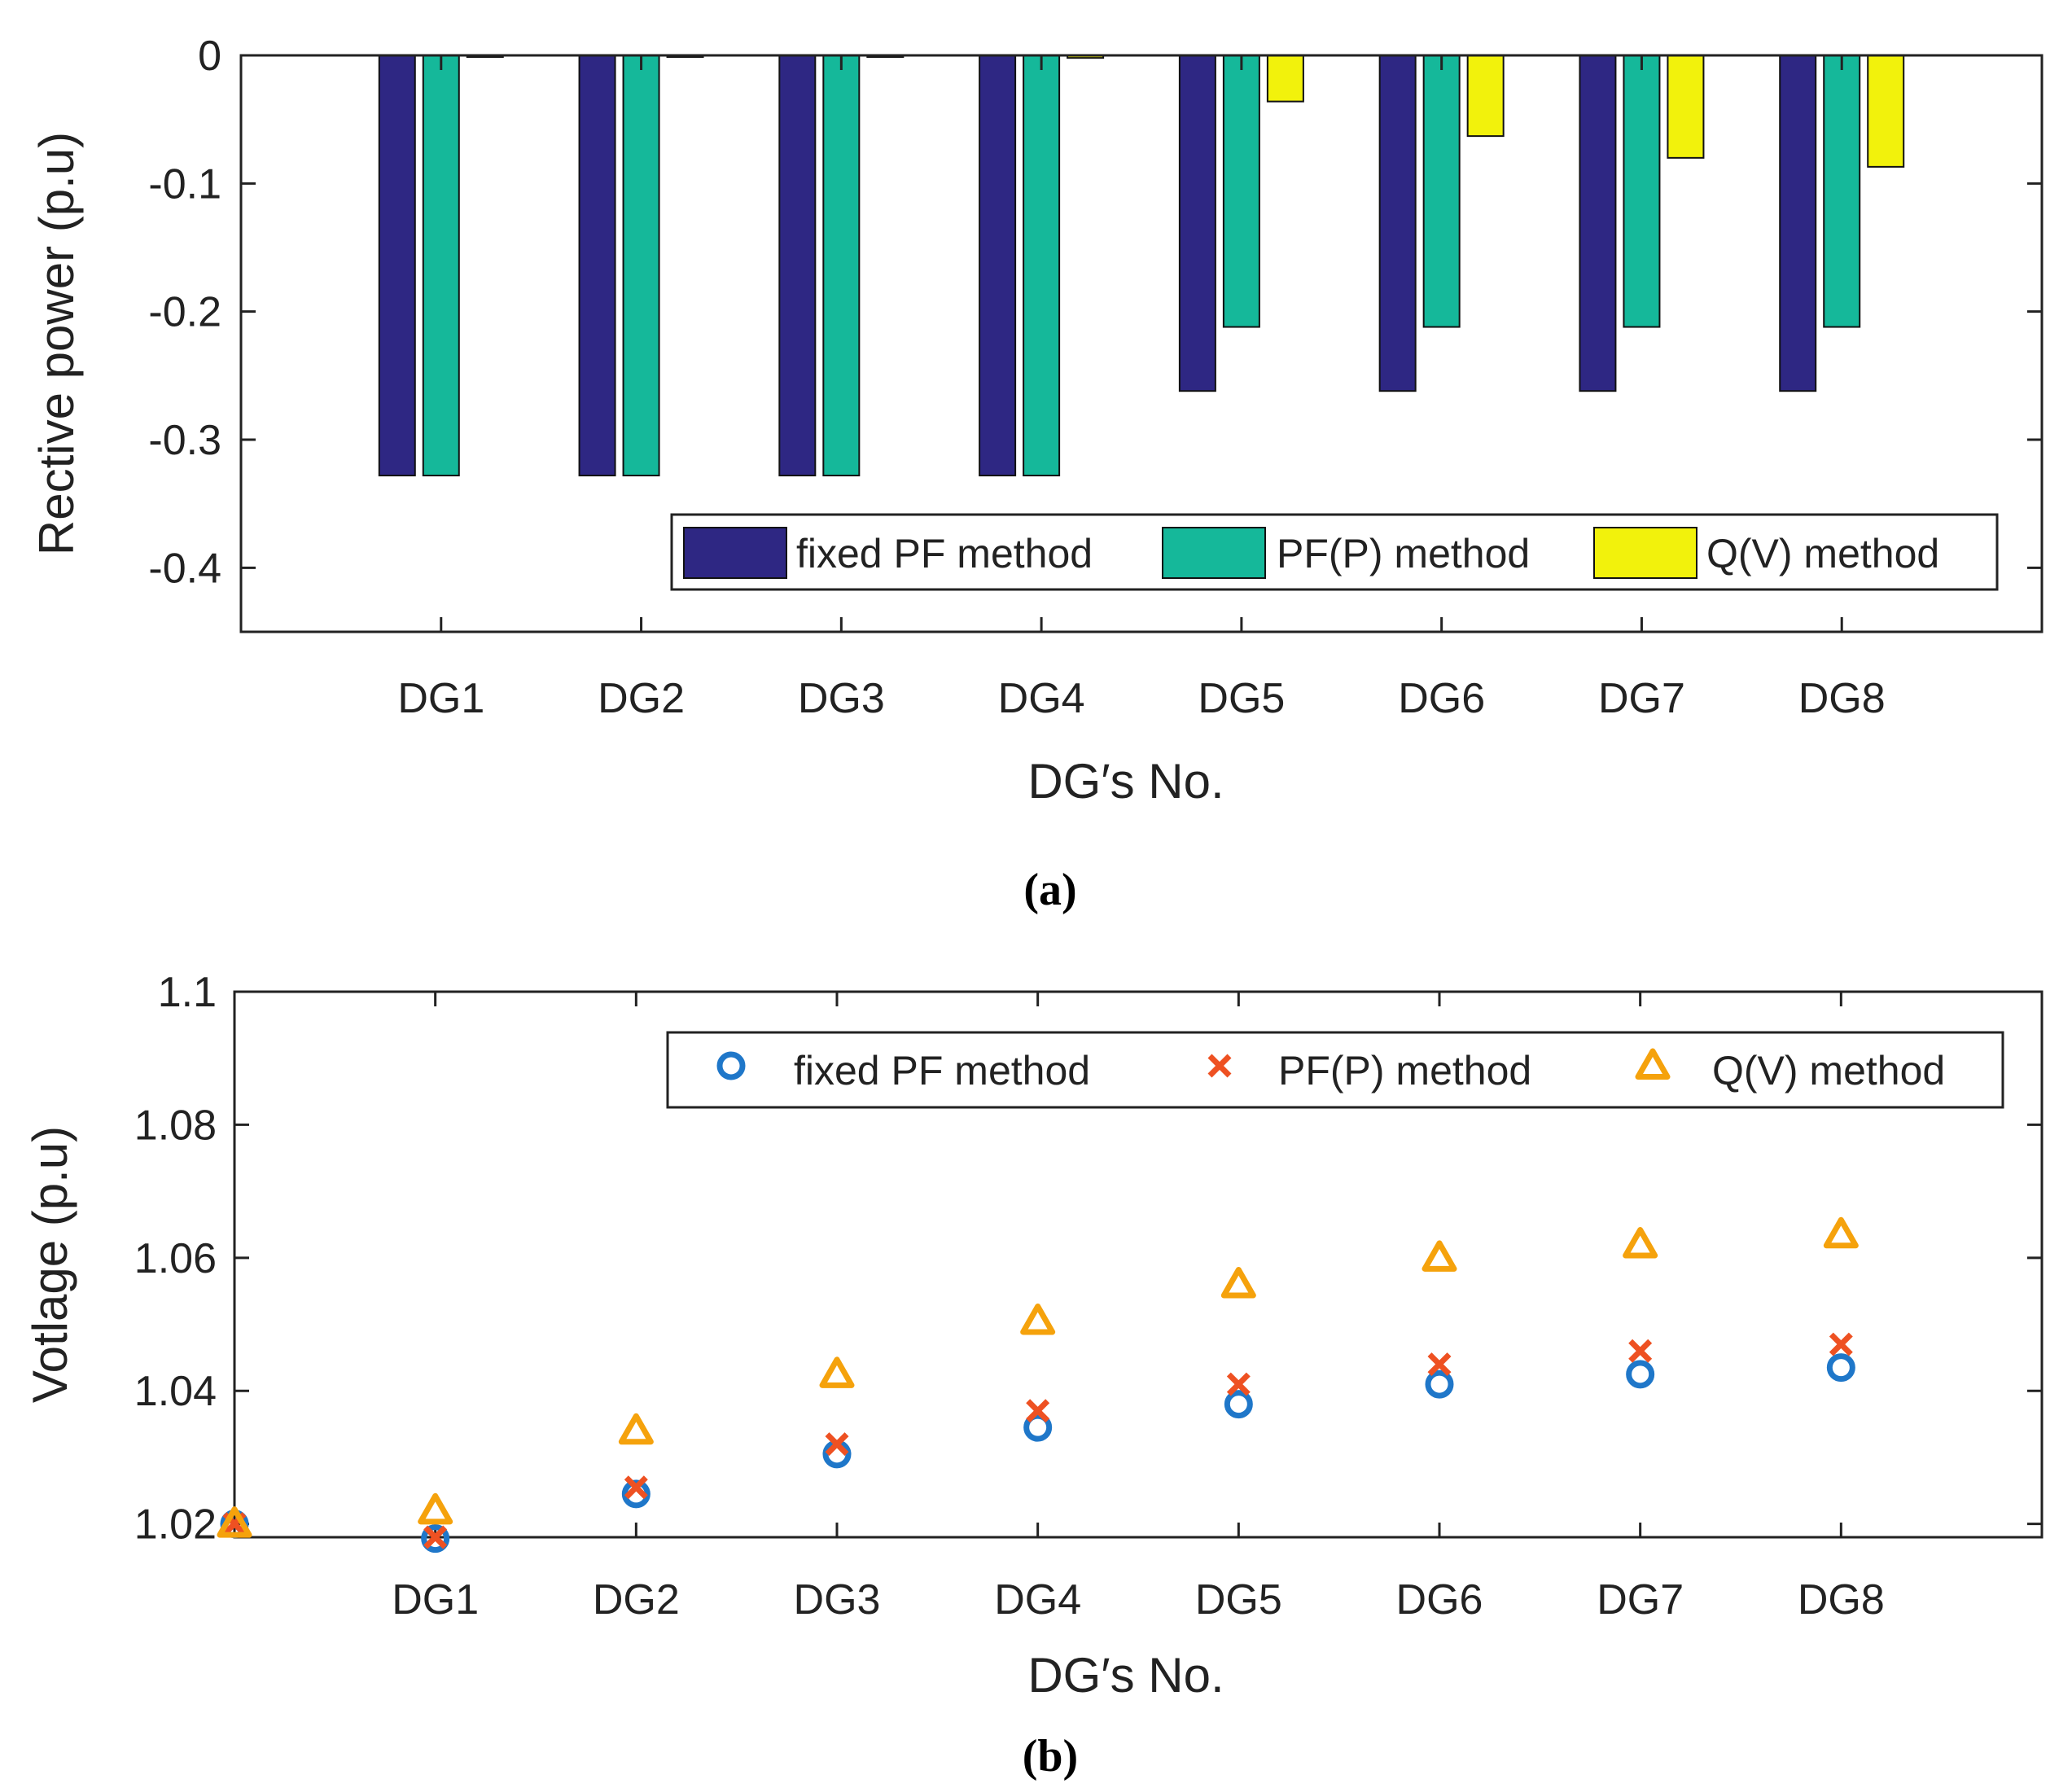  Describe the element at coordinates (597, 266) in the screenshot. I see `bar-fixed-pf-method-dg2` at that location.